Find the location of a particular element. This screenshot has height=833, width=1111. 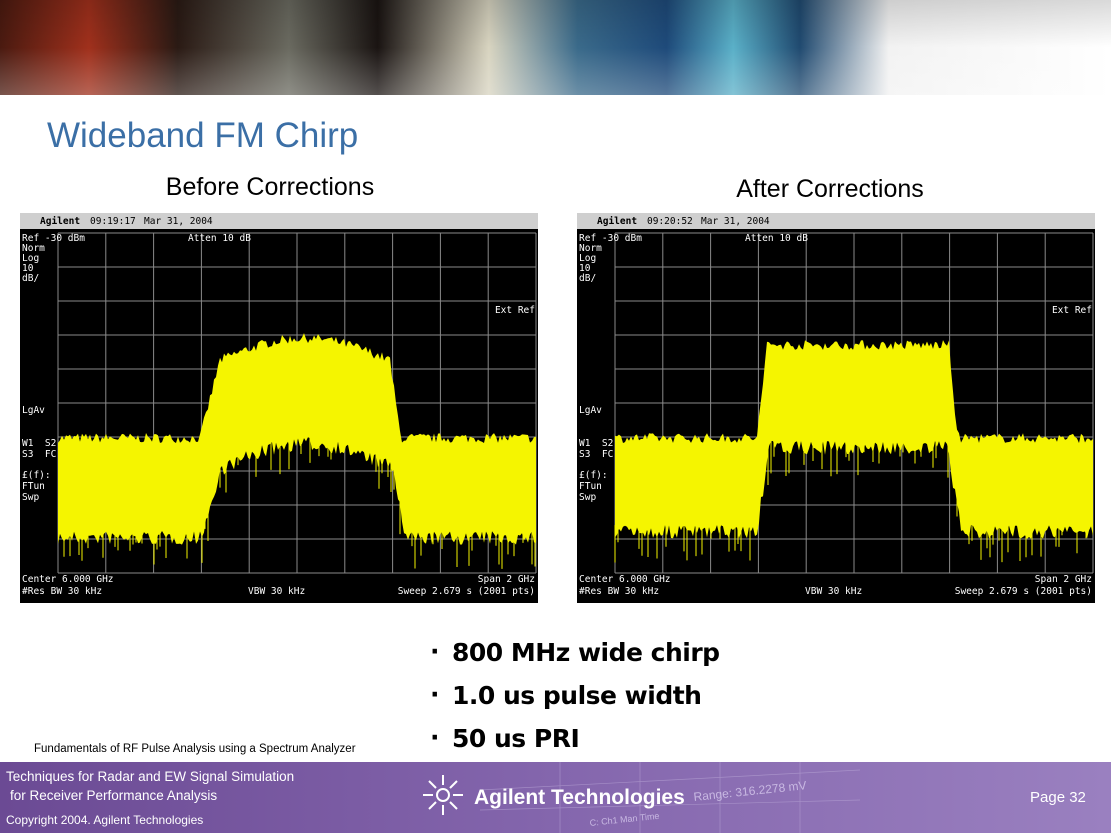

timestamp: 09:19:17 is located at coordinates (113, 221).